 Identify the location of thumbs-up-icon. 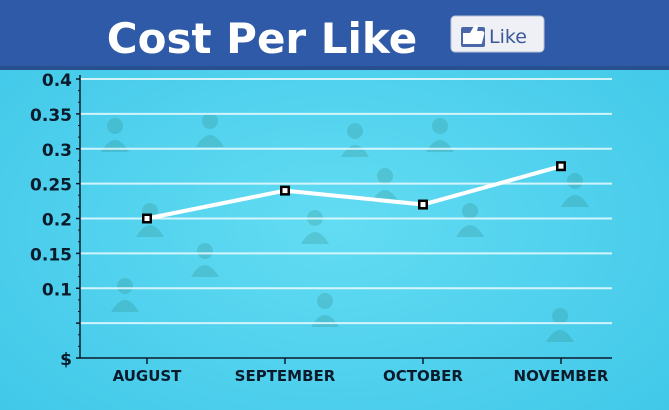
(473, 35).